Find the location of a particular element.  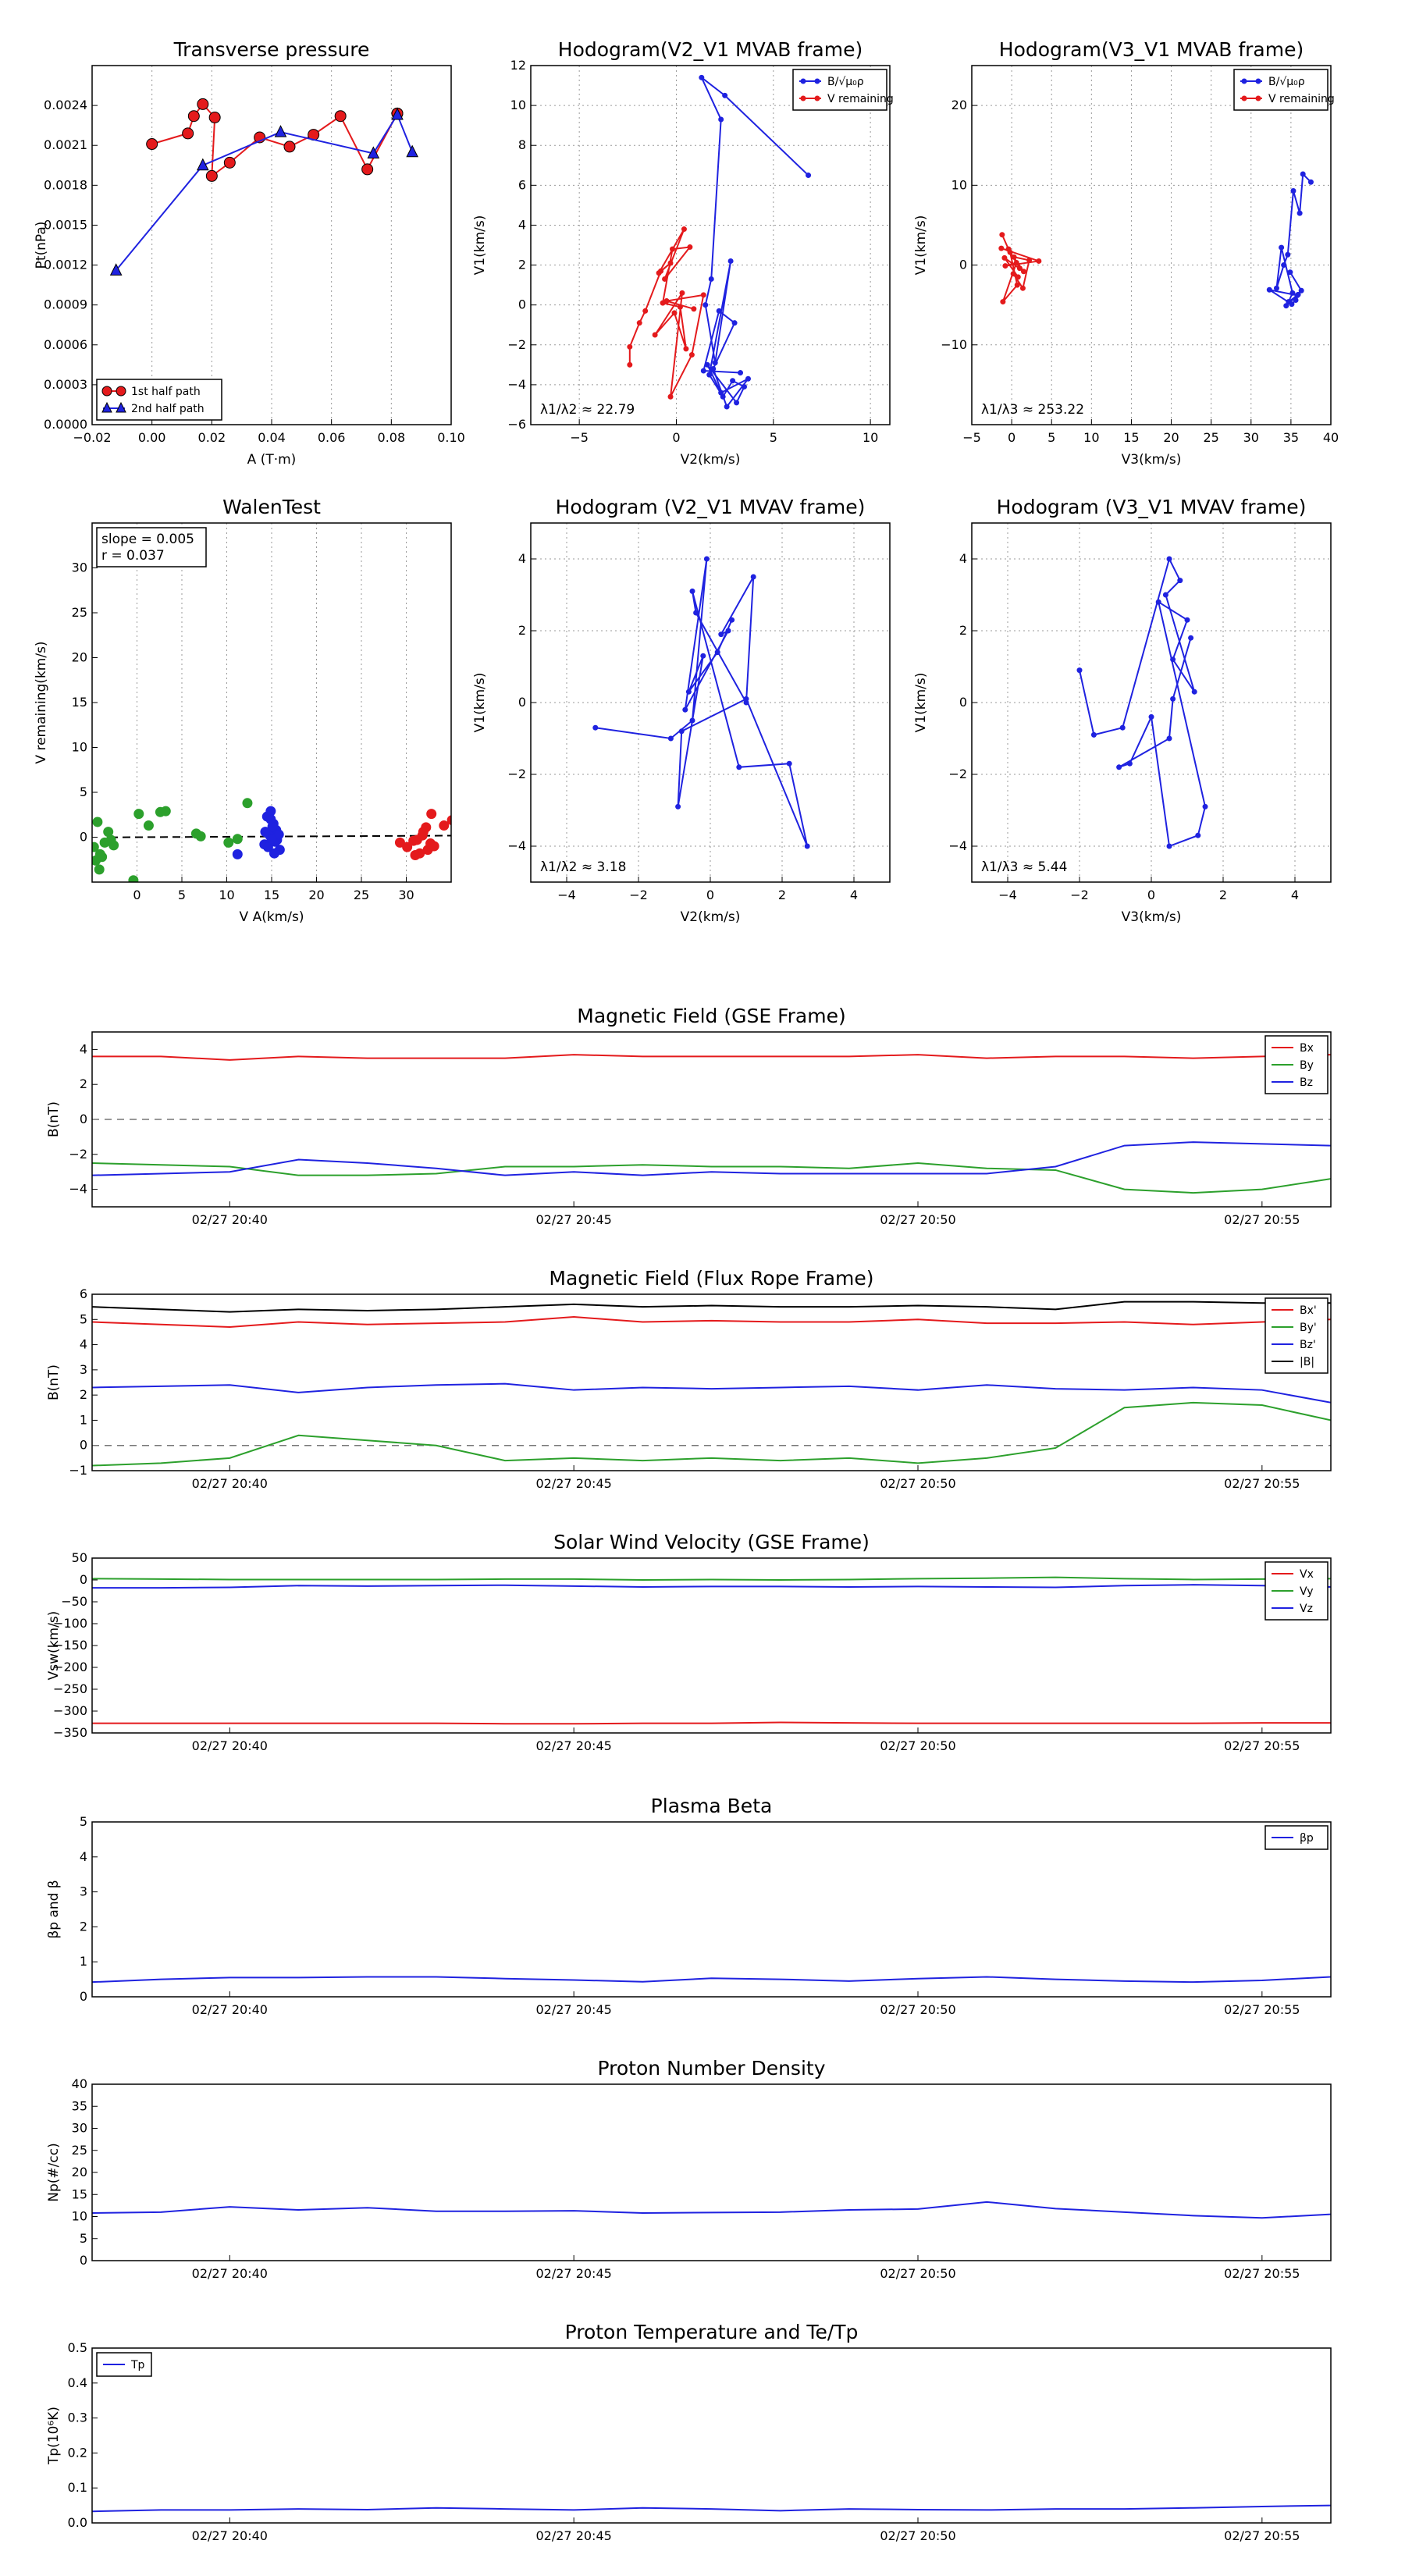

stats-line: slope = 0.005 is located at coordinates (147, 539).